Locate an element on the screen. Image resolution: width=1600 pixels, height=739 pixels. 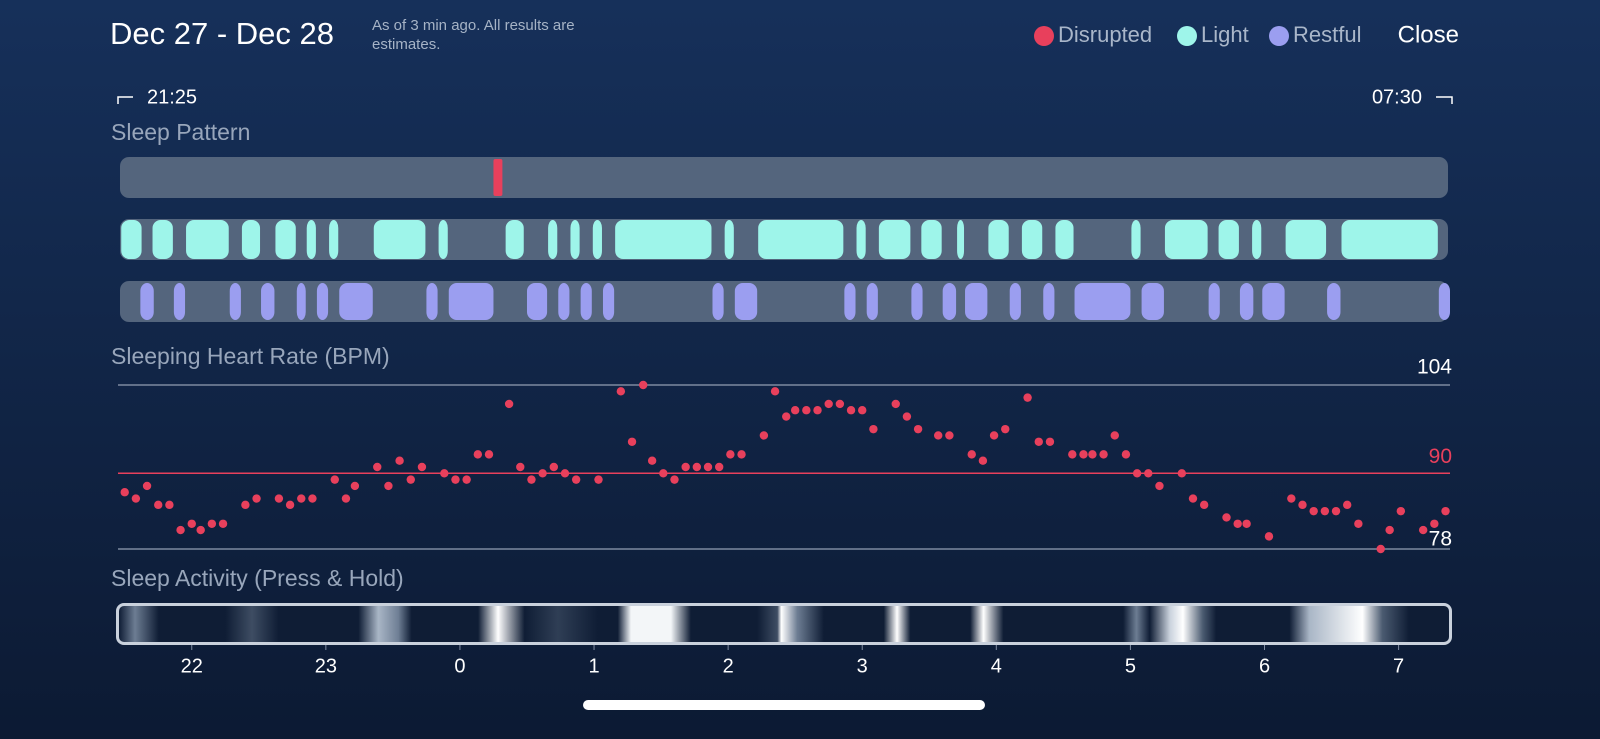
y-tick-label: 104 is located at coordinates (1434, 367).